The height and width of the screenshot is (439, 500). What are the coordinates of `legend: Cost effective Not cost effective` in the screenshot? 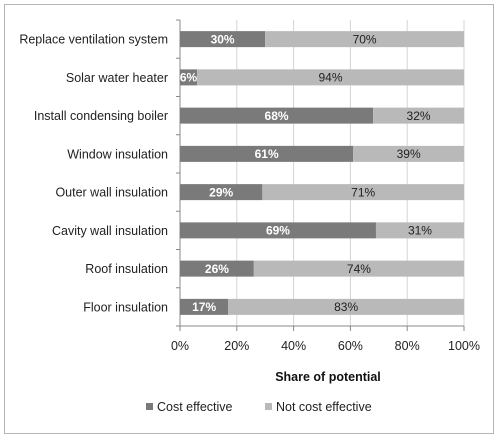 It's located at (259, 407).